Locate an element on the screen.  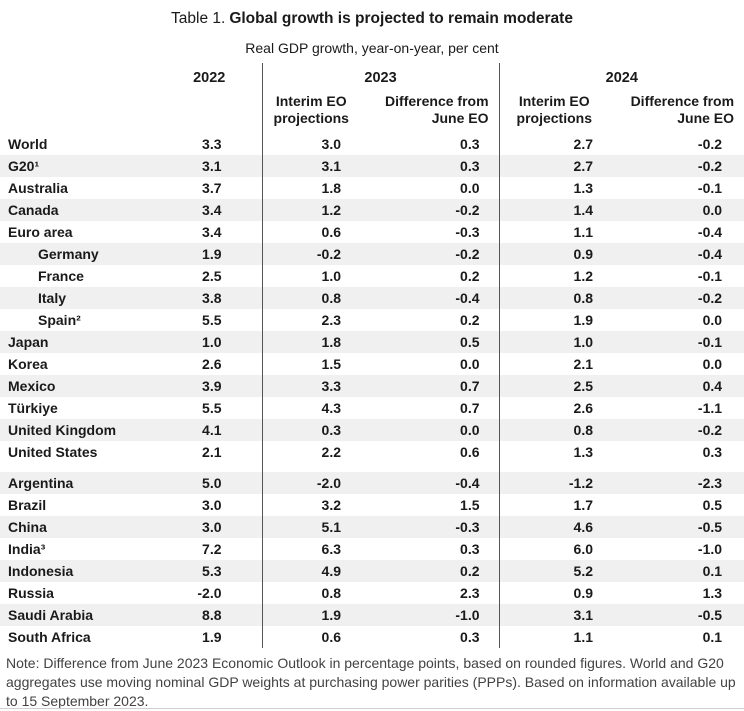
value-cell: 1.0 is located at coordinates (212, 342).